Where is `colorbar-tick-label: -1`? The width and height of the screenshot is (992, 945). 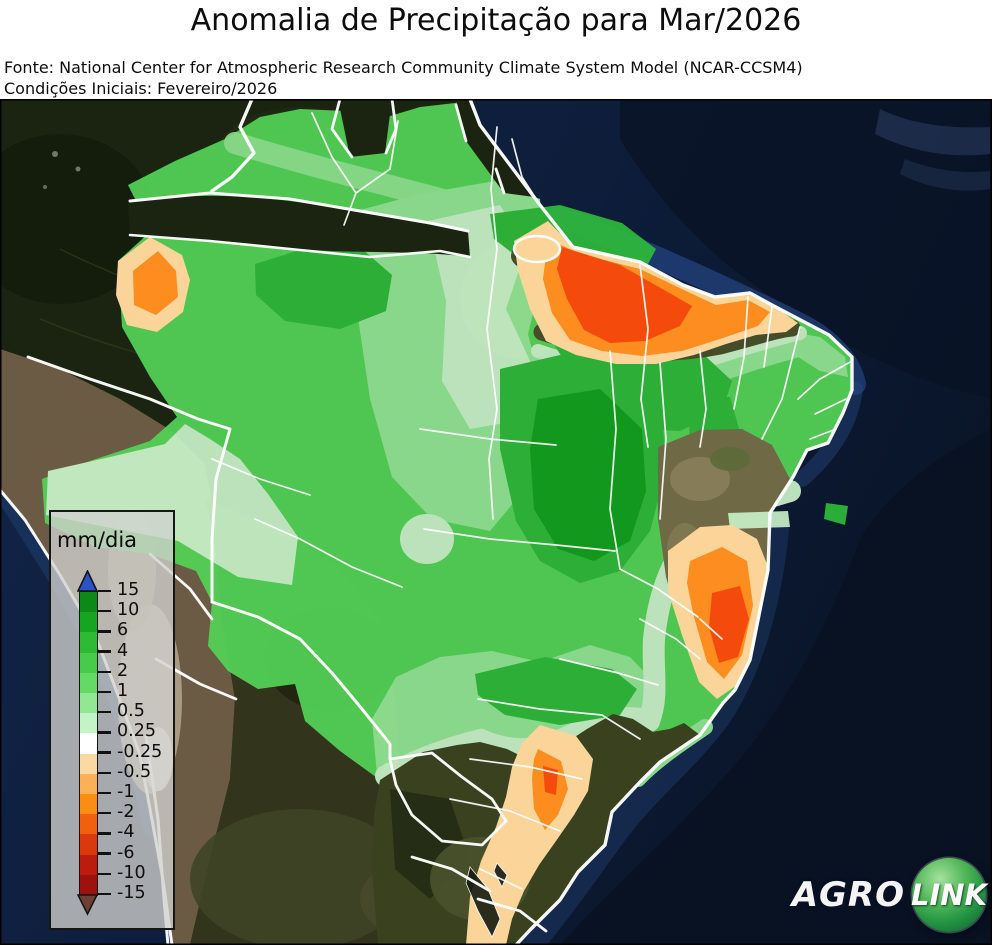
colorbar-tick-label: -1 is located at coordinates (126, 792).